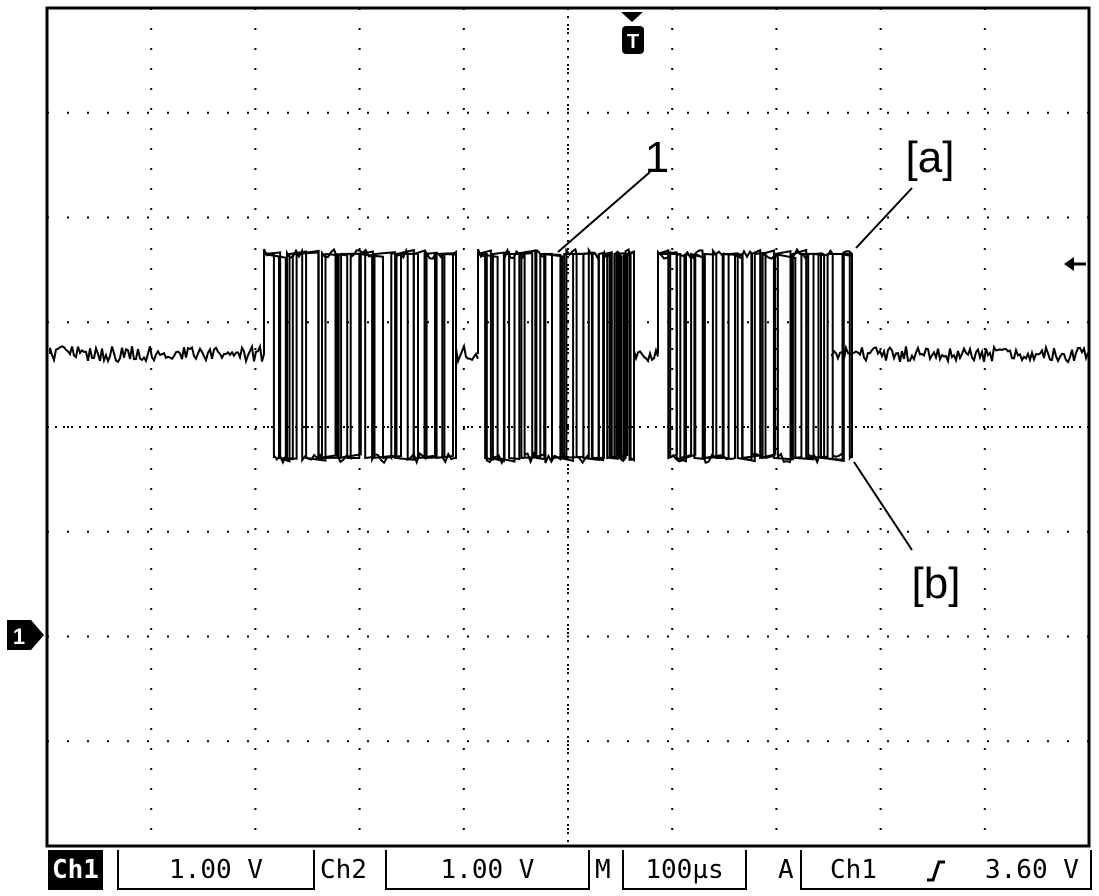  What do you see at coordinates (603, 870) in the screenshot?
I see `timebase-label: M` at bounding box center [603, 870].